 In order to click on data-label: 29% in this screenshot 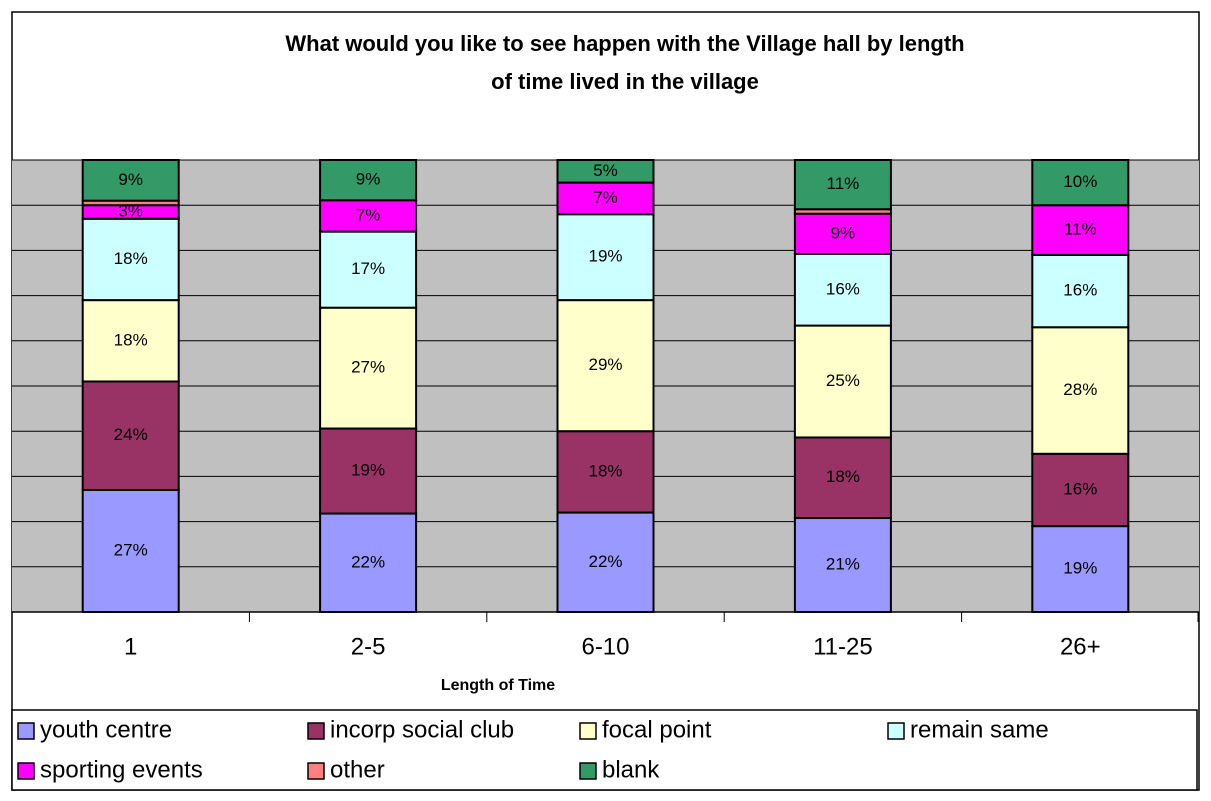, I will do `click(605, 364)`.